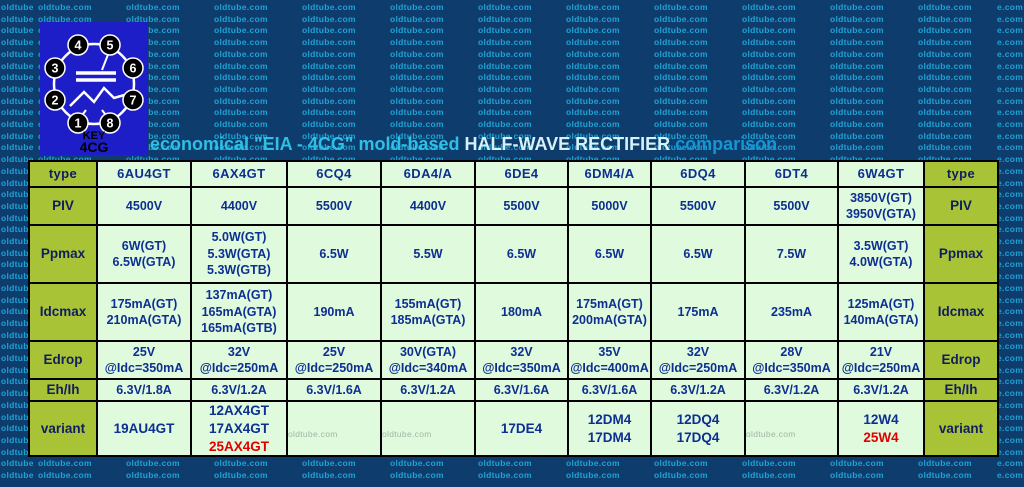  What do you see at coordinates (881, 419) in the screenshot?
I see `cell-value-line: 12W4` at bounding box center [881, 419].